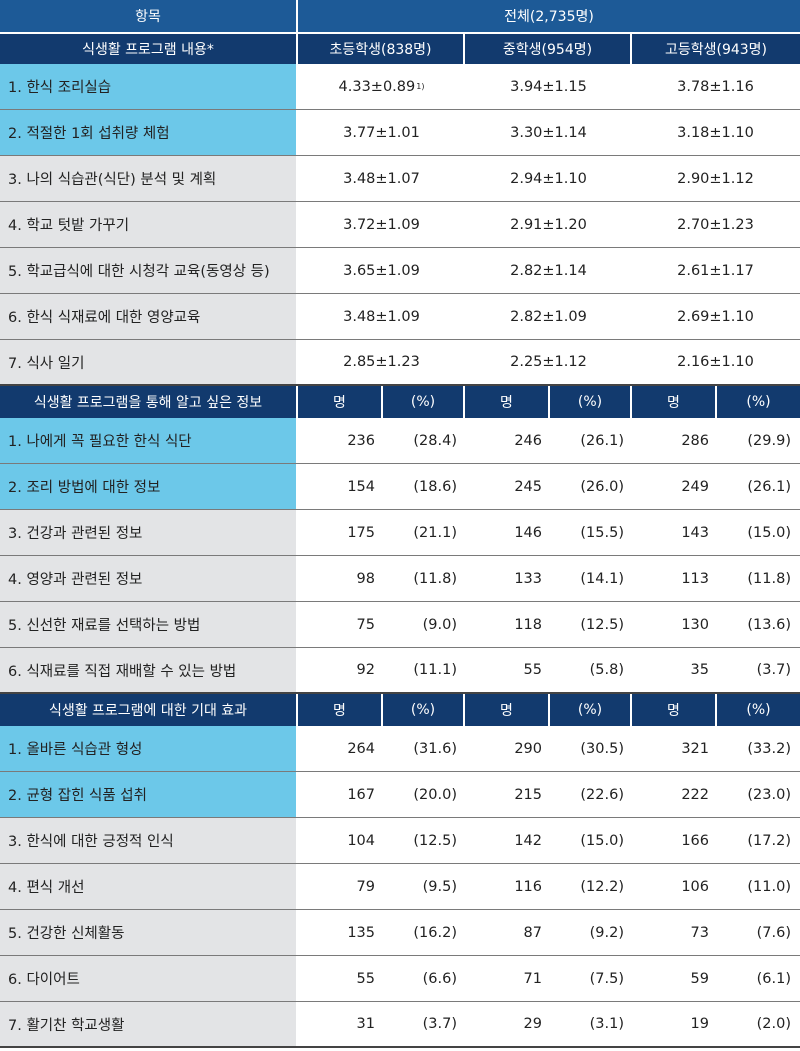 The image size is (800, 1051). Describe the element at coordinates (548, 270) in the screenshot. I see `score-value: 2.82±1.14` at that location.